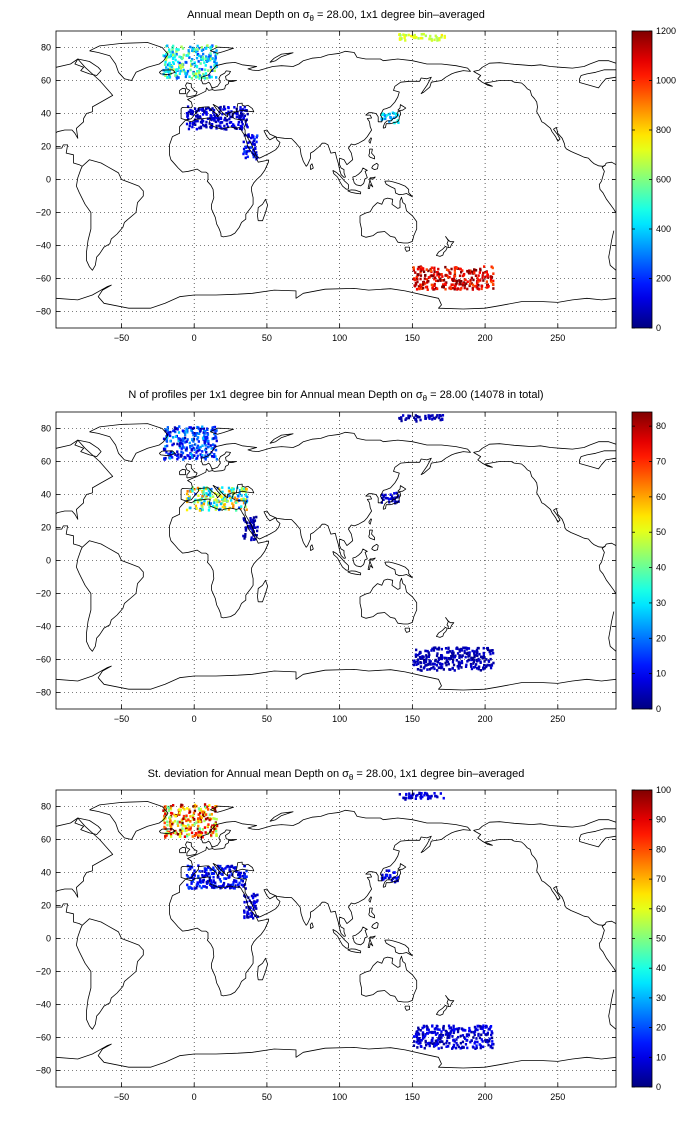 The image size is (696, 1140). I want to click on y-tick-label: 20, so click(46, 906).